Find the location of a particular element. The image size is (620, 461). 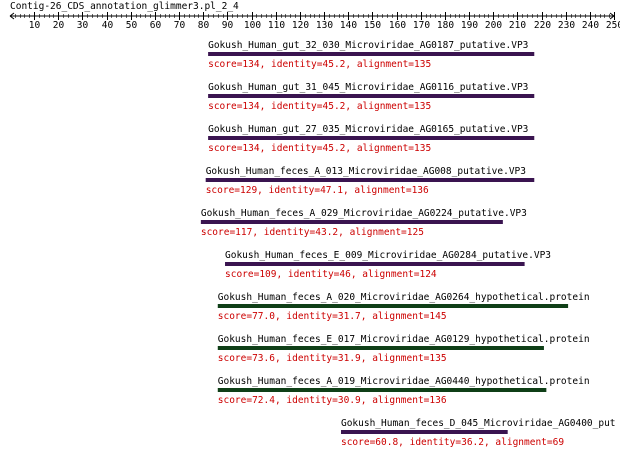

axis-tick-label: 40 is located at coordinates (107, 25).